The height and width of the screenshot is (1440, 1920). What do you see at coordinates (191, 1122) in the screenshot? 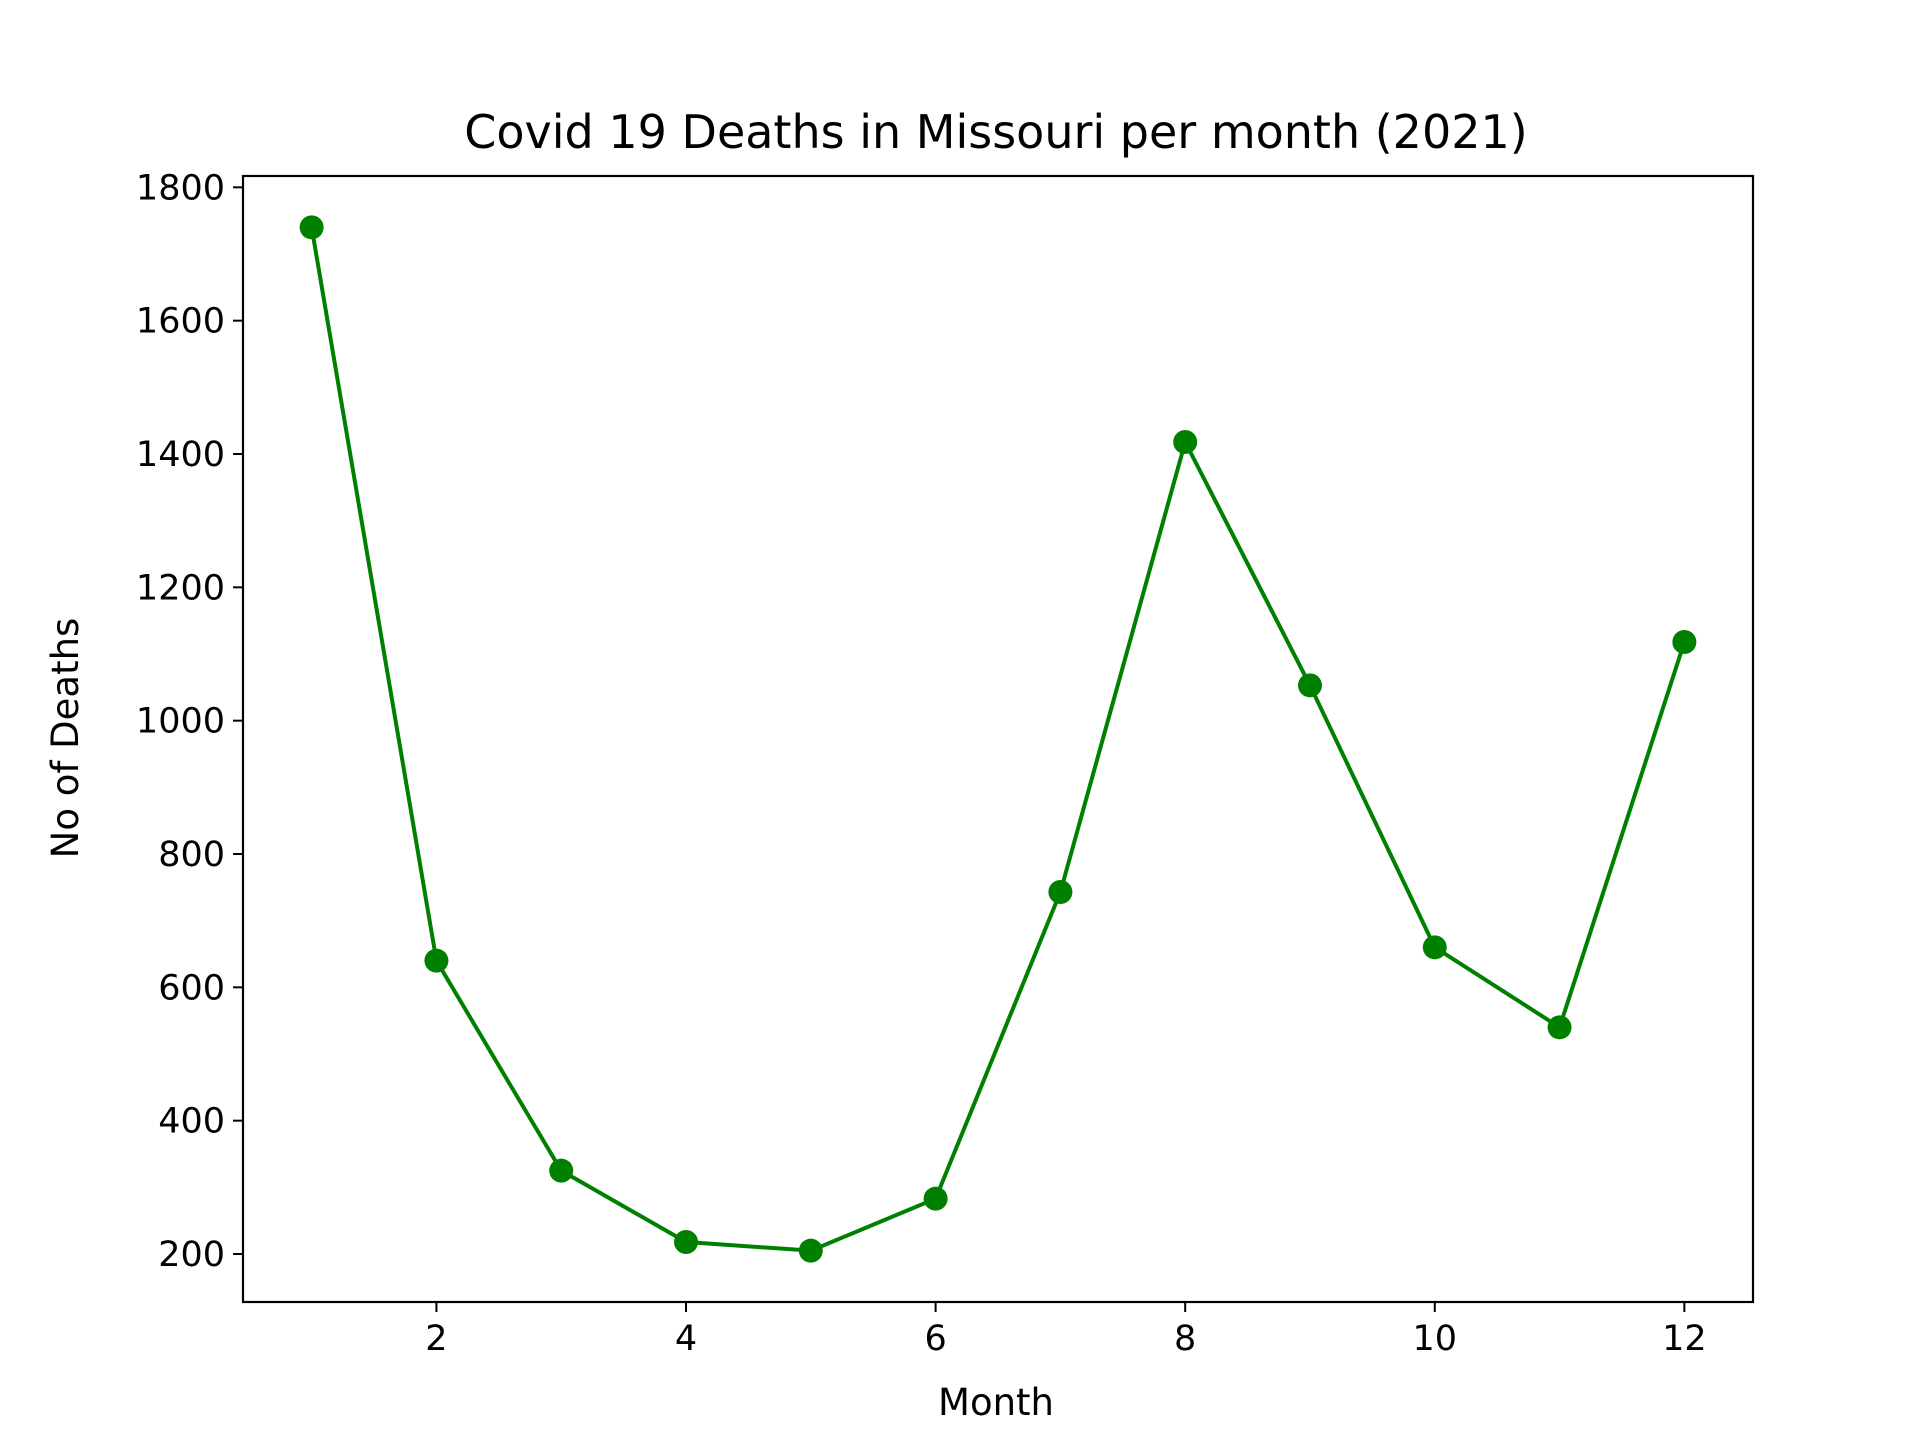
I see `y-tick-label: 400` at bounding box center [191, 1122].